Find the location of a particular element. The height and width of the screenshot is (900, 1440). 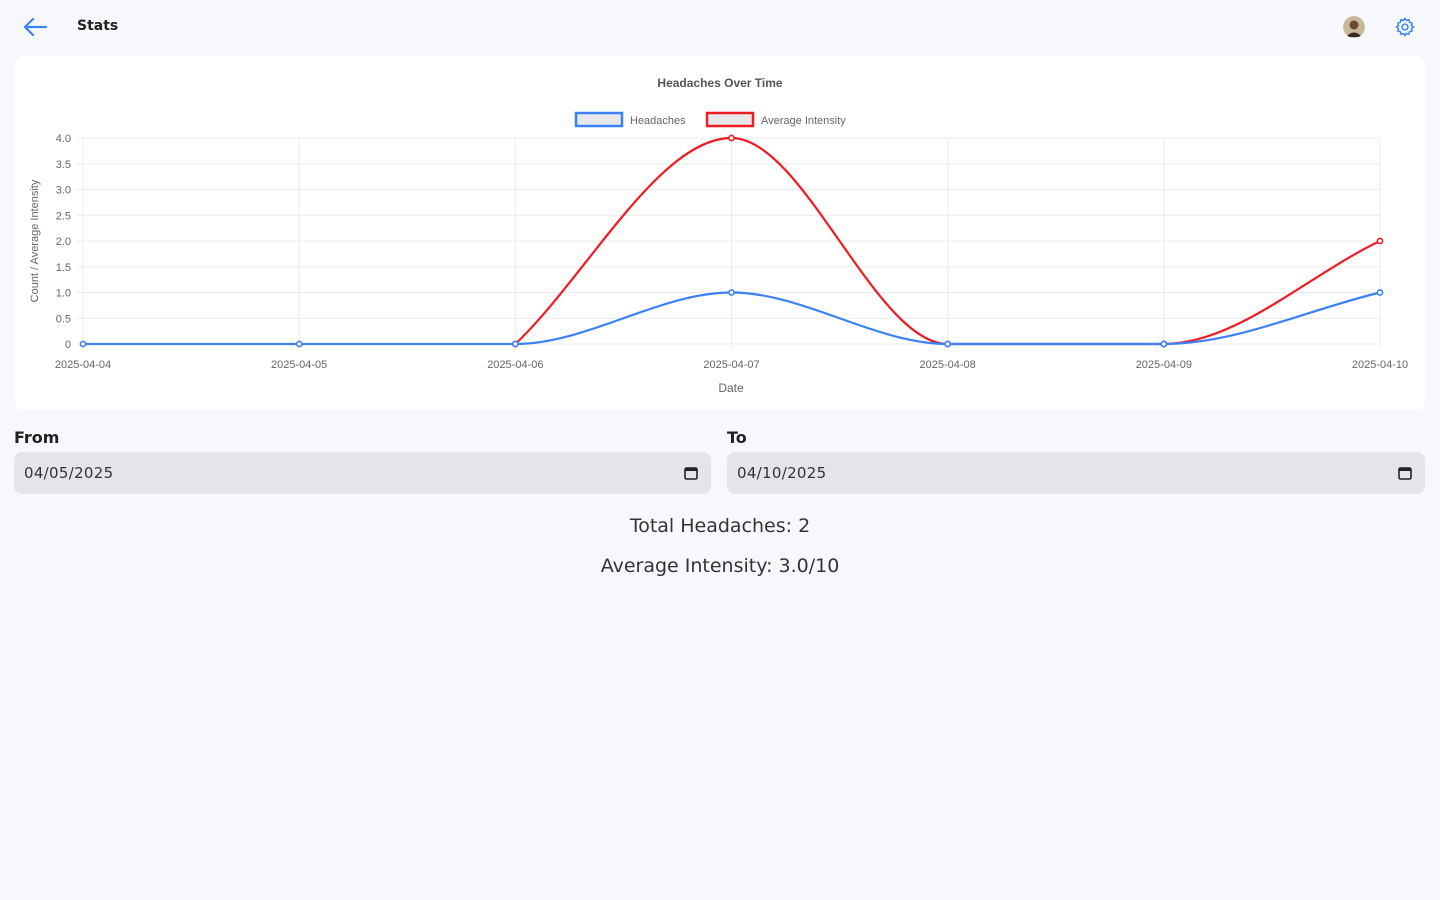

user-photo-icon is located at coordinates (1354, 27).